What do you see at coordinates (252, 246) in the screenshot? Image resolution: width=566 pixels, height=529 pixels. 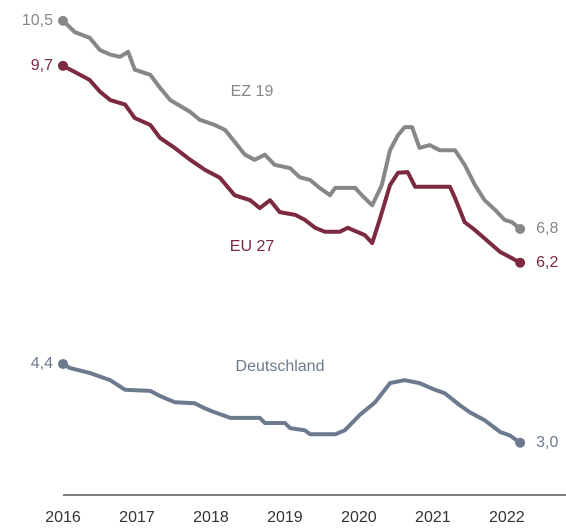 I see `series-label: EU 27` at bounding box center [252, 246].